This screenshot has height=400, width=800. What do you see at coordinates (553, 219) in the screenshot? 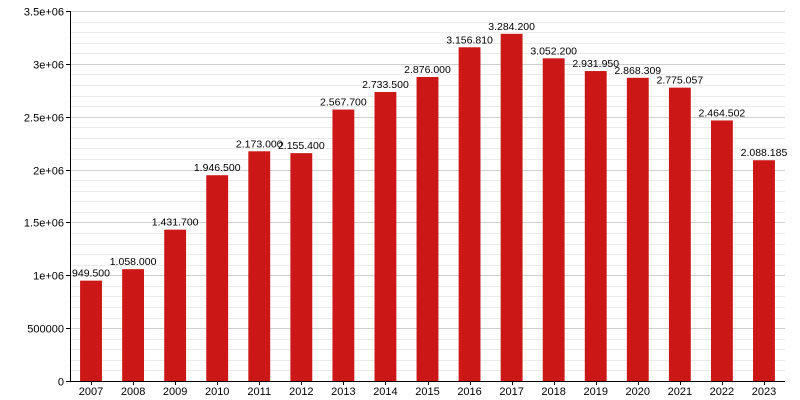
I see `bar-2018` at bounding box center [553, 219].